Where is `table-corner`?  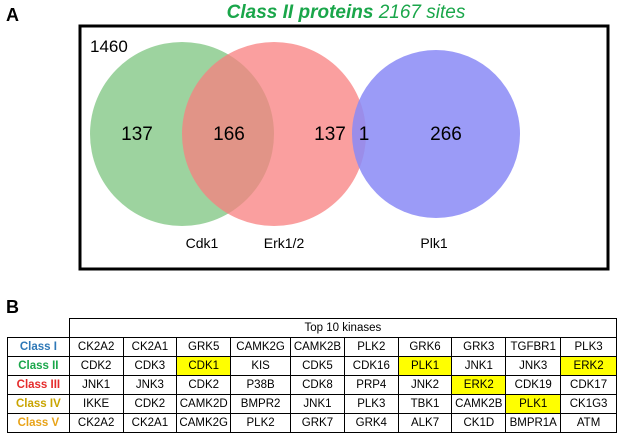 table-corner is located at coordinates (38, 328).